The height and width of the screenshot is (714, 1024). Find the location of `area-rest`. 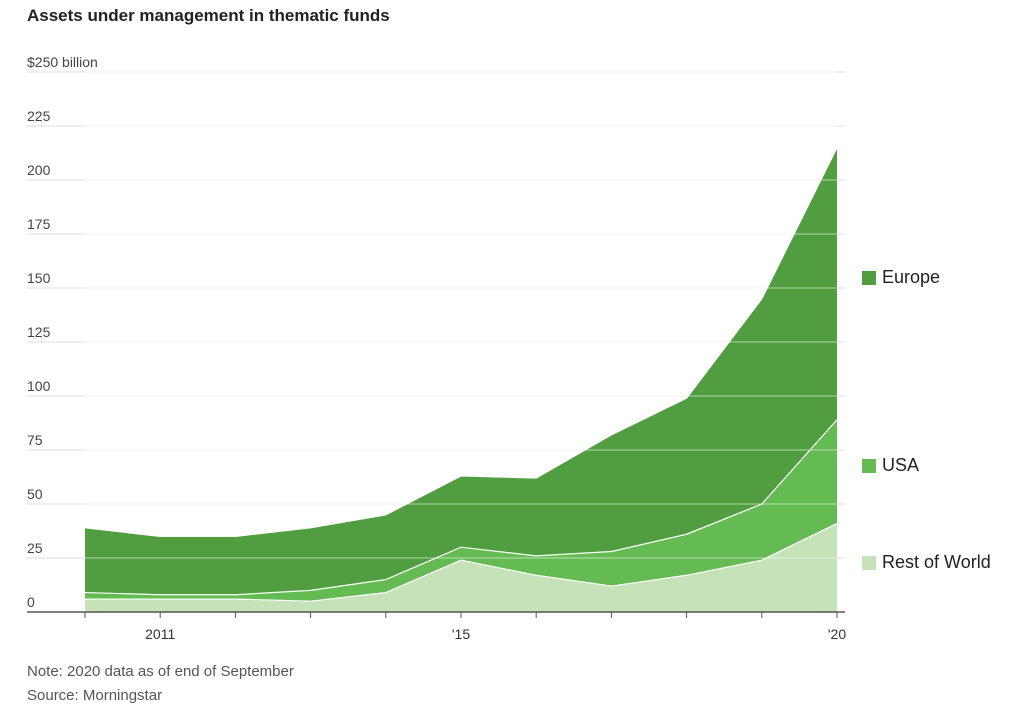

area-rest is located at coordinates (461, 567).